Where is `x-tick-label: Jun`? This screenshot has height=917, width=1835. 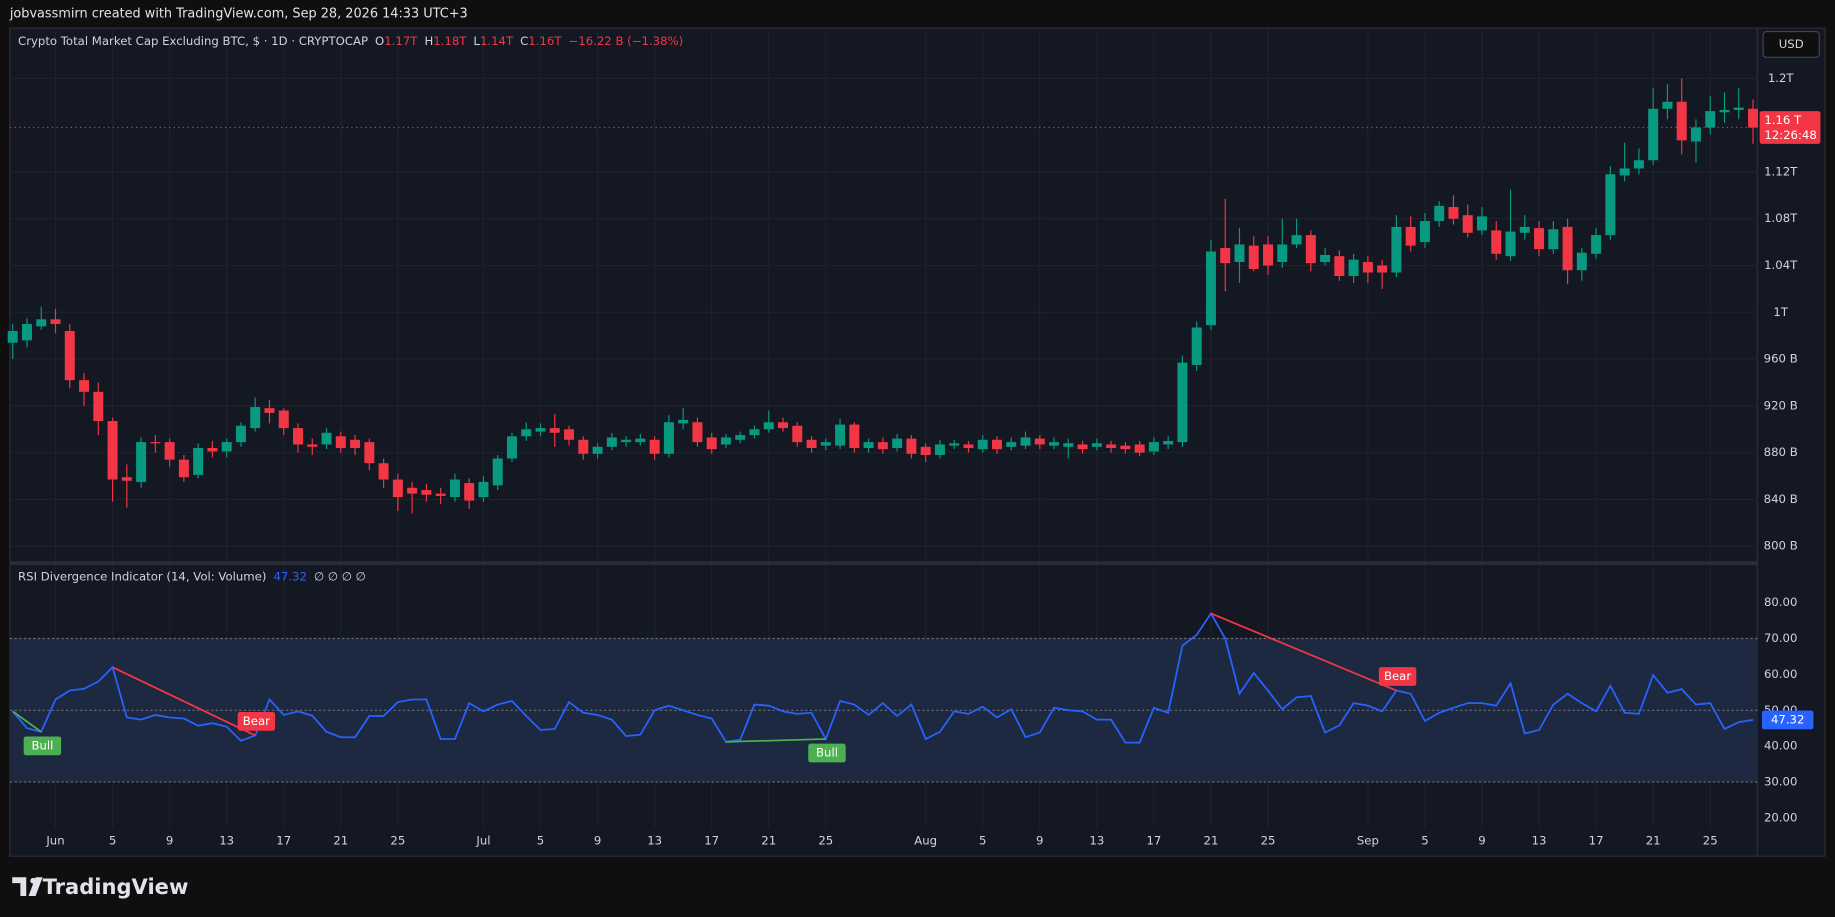 x-tick-label: Jun is located at coordinates (54, 840).